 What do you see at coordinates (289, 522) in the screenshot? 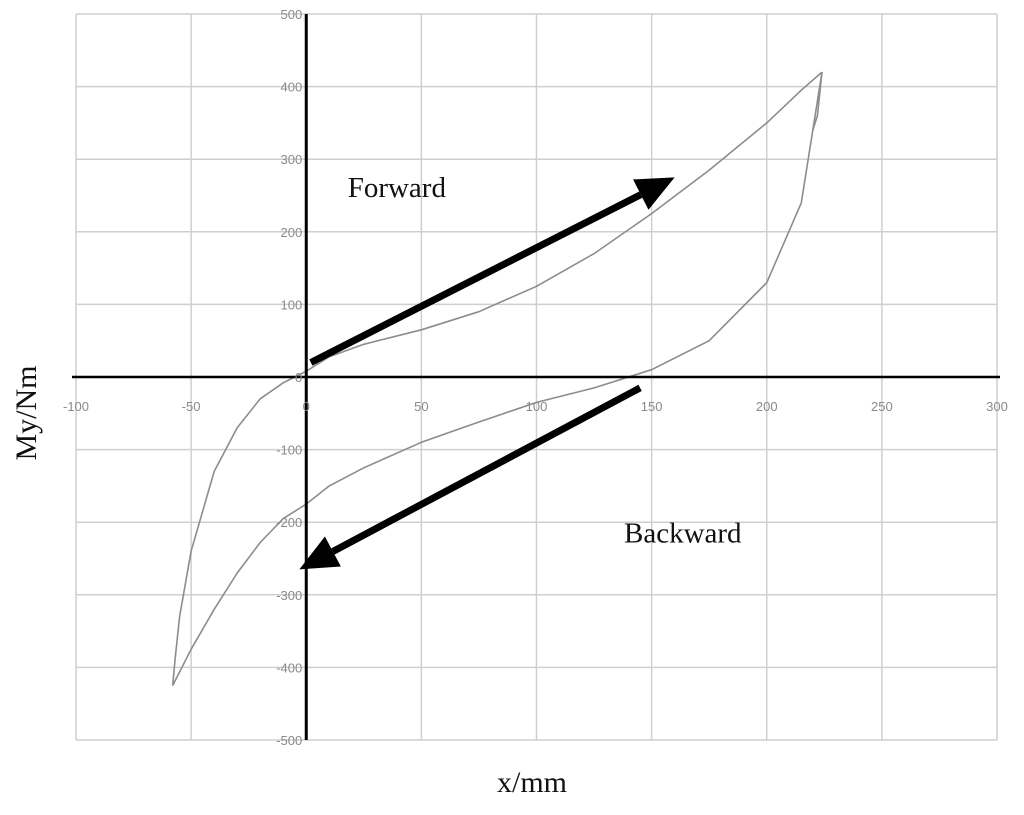
I see `y-tick-label: -200` at bounding box center [289, 522].